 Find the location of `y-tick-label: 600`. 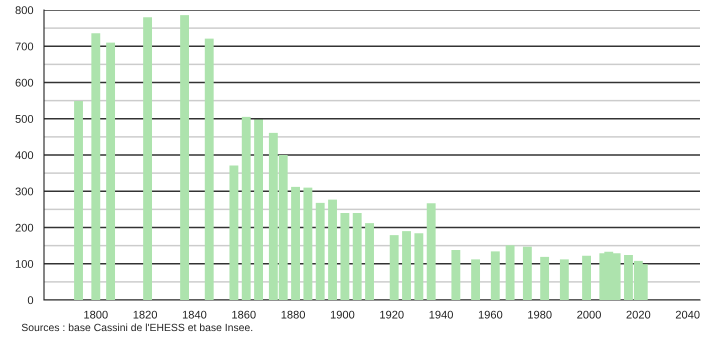

y-tick-label: 600 is located at coordinates (25, 82).